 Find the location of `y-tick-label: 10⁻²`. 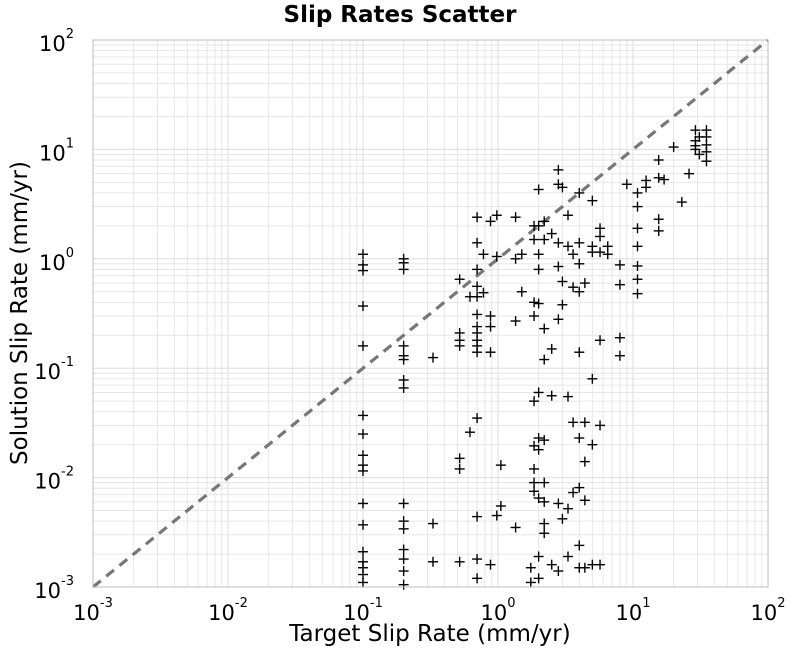

y-tick-label: 10⁻² is located at coordinates (54, 479).